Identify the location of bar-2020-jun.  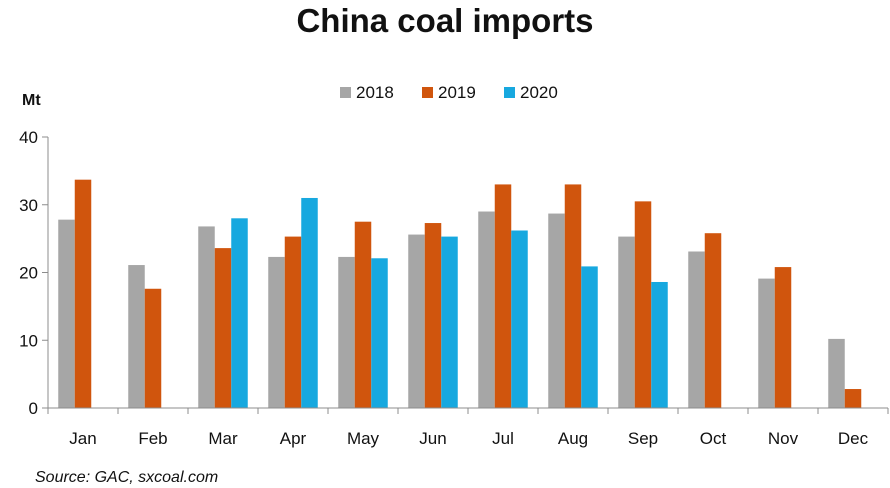
(449, 322).